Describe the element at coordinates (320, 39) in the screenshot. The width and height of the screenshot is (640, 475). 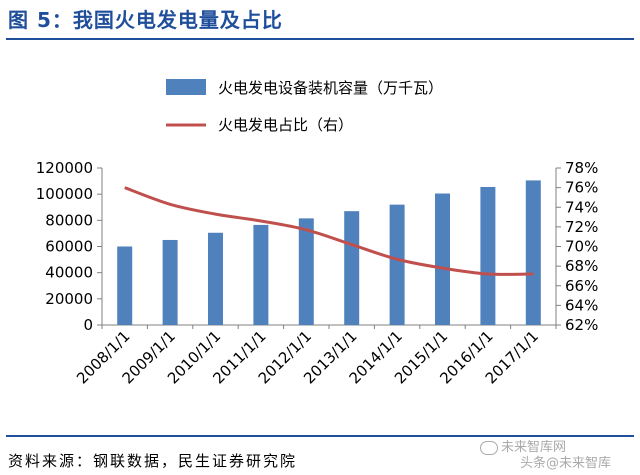
I see `title-divider` at that location.